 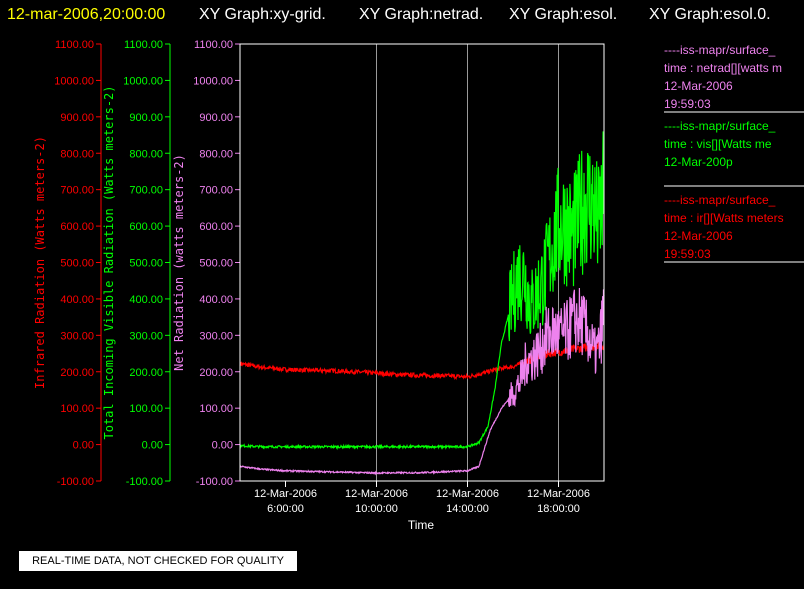 What do you see at coordinates (710, 14) in the screenshot?
I see `graph-title-esol-0: XY Graph:esol.0.` at bounding box center [710, 14].